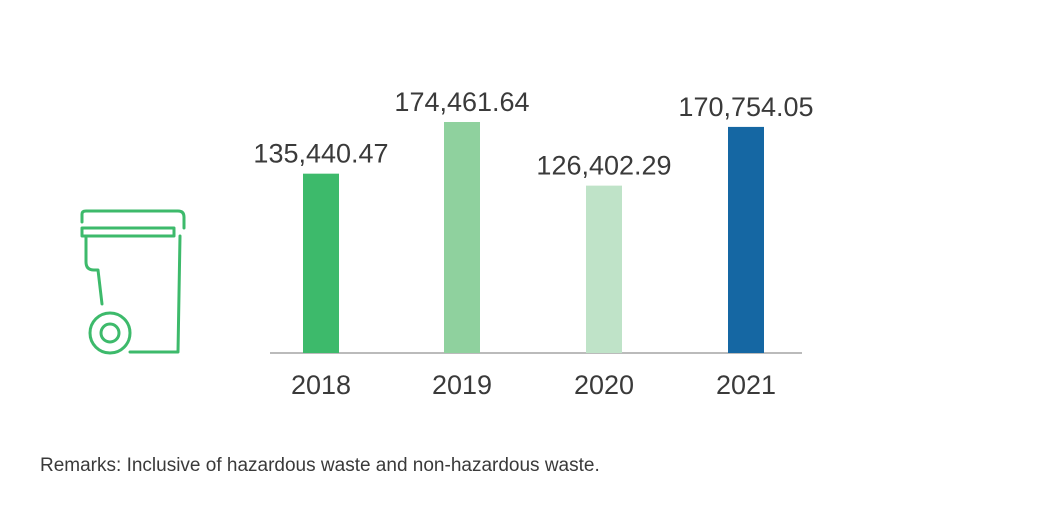 The image size is (1049, 525). Describe the element at coordinates (746, 385) in the screenshot. I see `x-tick-label-2021: 2021` at that location.